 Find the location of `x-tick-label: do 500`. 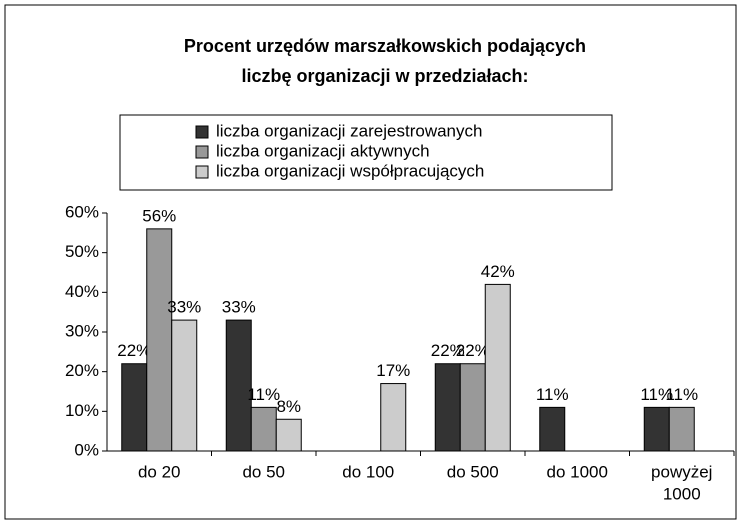

x-tick-label: do 500 is located at coordinates (473, 471).